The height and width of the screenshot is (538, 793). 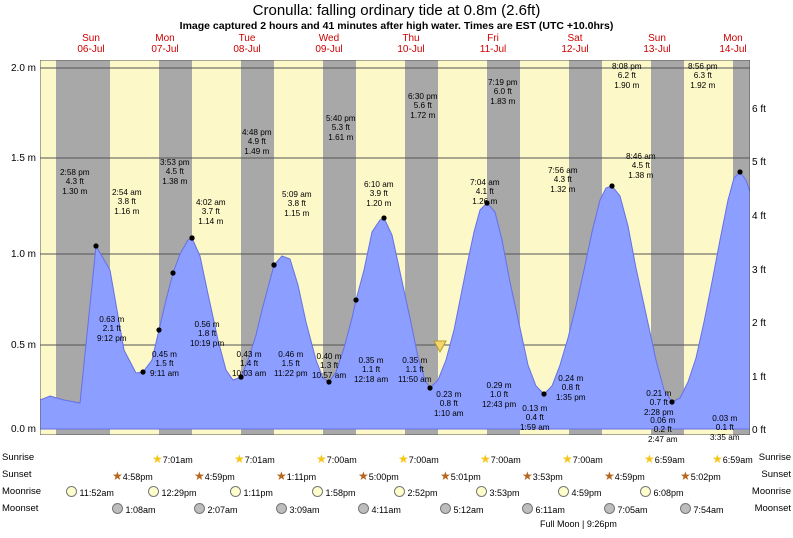 I want to click on moonrise-cell-0: 11:52am, so click(x=90, y=492).